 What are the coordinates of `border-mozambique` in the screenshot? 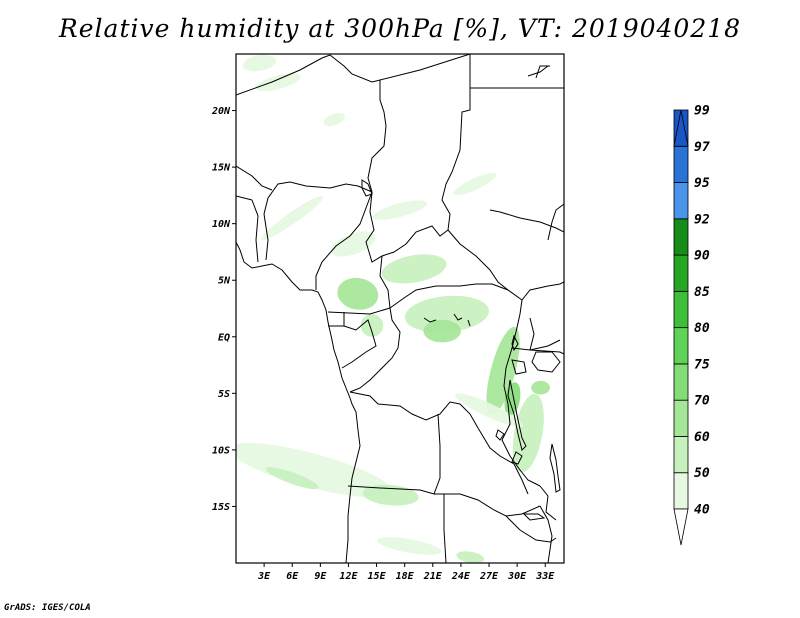 It's located at (546, 534).